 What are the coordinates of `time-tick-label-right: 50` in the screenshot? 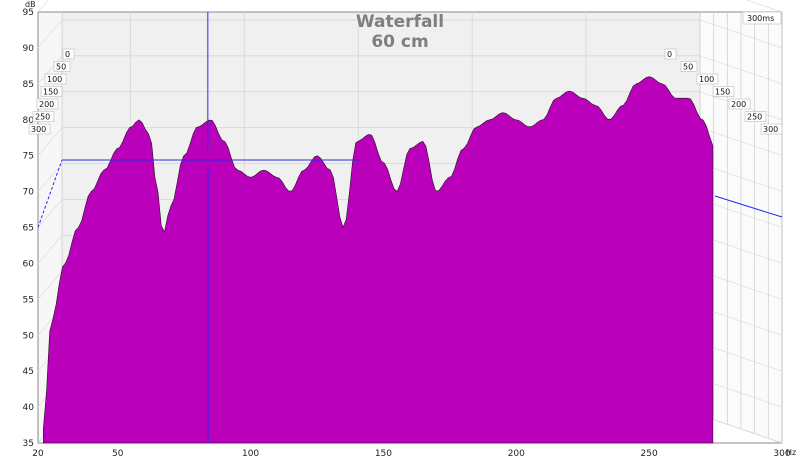 It's located at (688, 67).